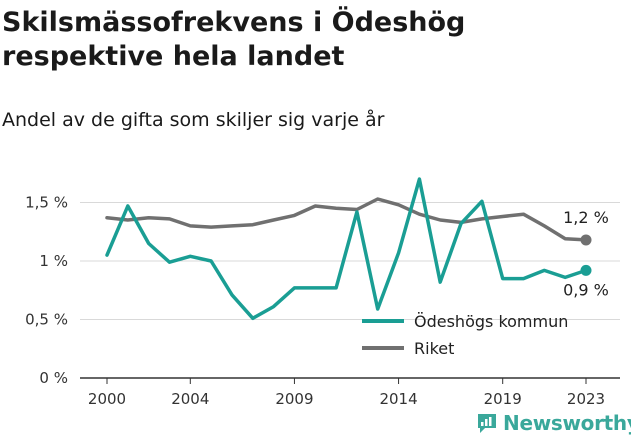 The height and width of the screenshot is (439, 631). What do you see at coordinates (46, 320) in the screenshot?
I see `y-tick-label: 0,5 %` at bounding box center [46, 320].